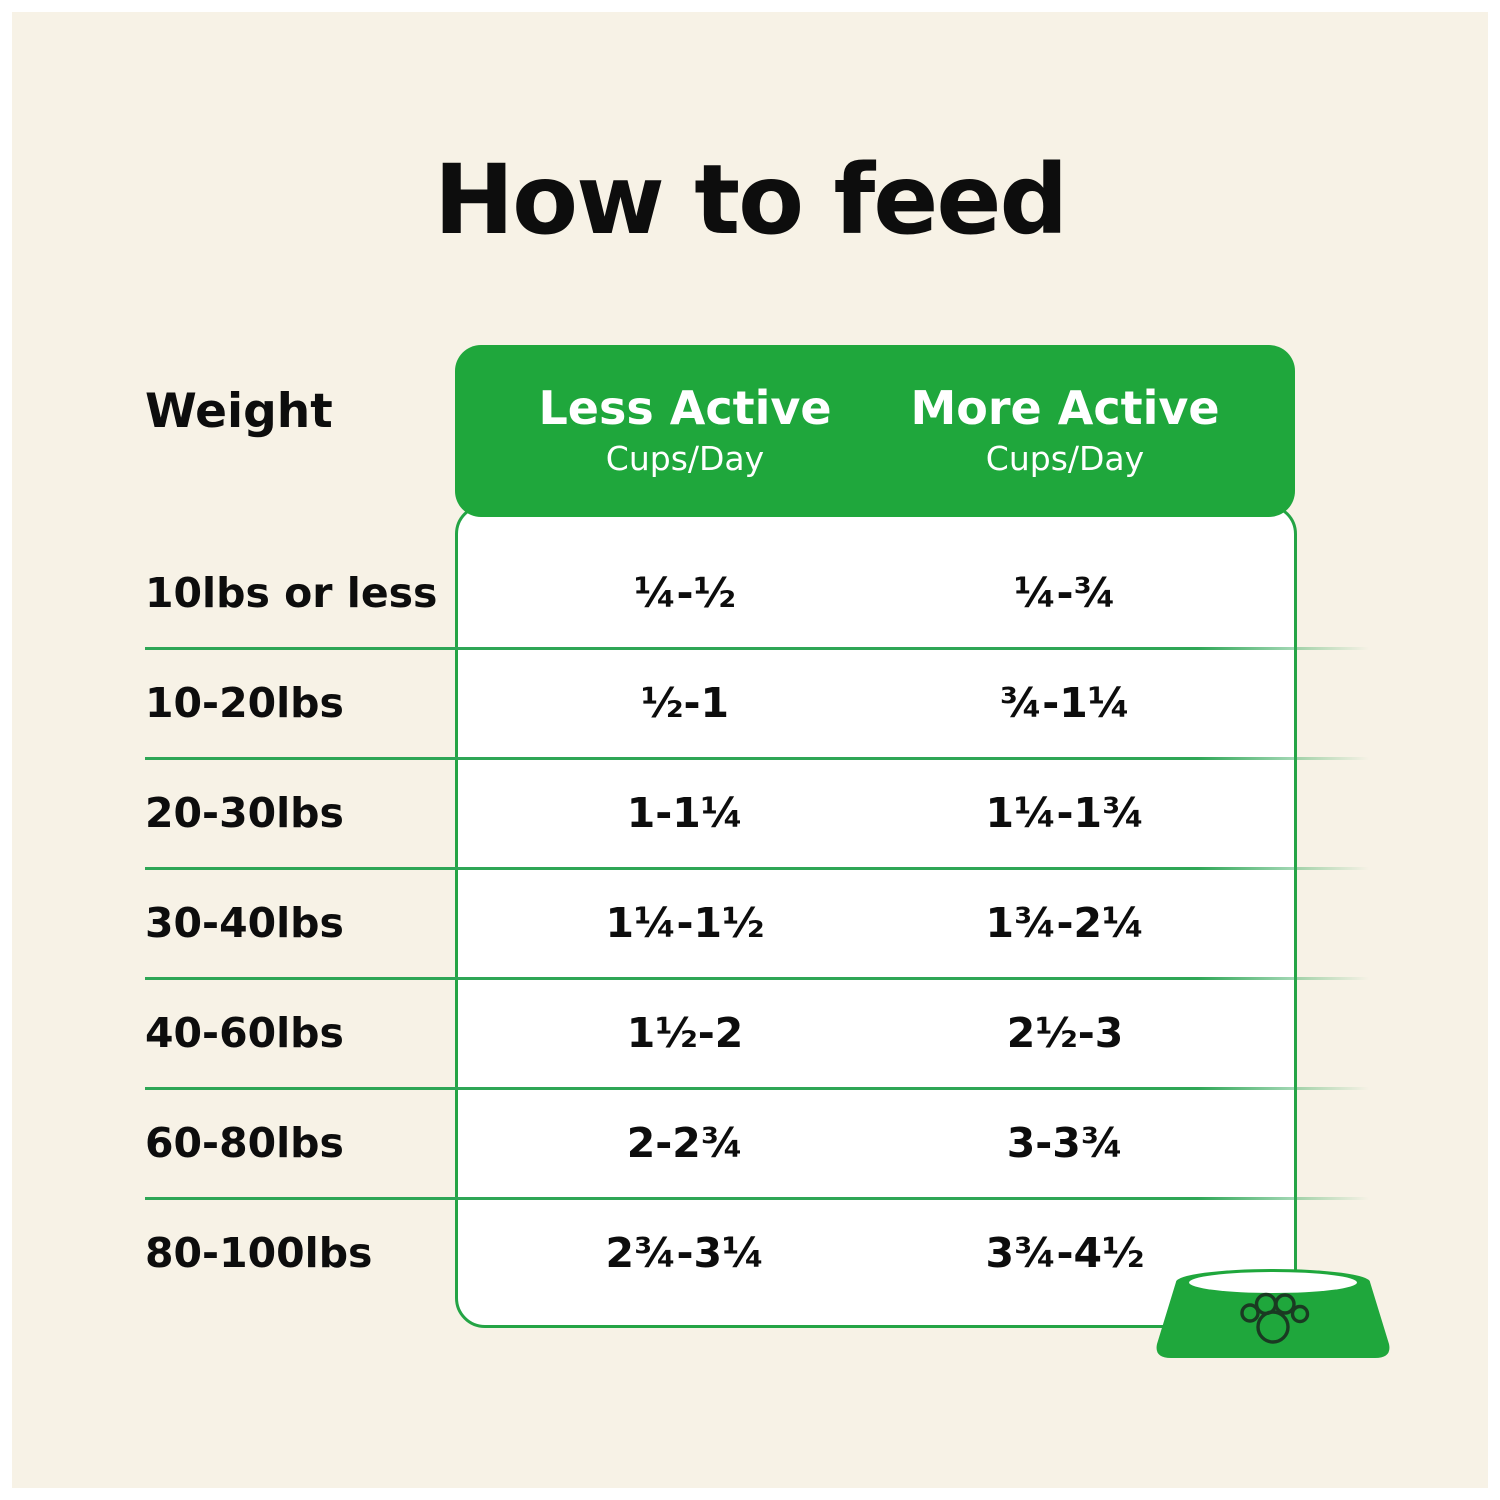  I want to click on table-row: 10-20lbs ½-1 ¾-1¼, so click(750, 703).